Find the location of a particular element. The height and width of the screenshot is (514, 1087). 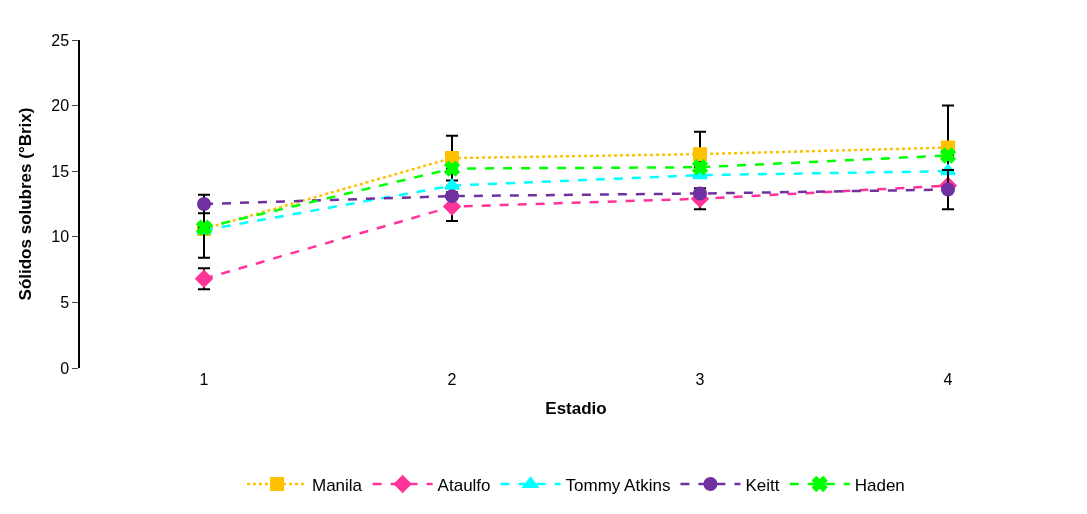

y-tick-label: 20 is located at coordinates (60, 106).